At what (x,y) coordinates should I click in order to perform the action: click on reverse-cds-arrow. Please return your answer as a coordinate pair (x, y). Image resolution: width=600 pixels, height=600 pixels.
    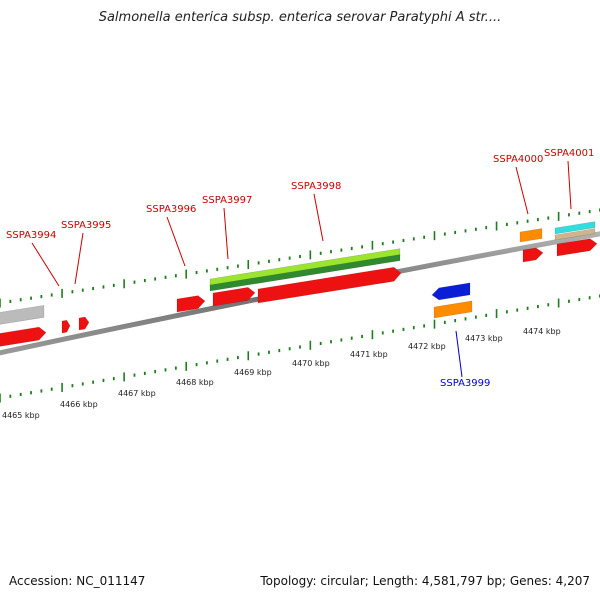
    Looking at the image, I should click on (451, 291).